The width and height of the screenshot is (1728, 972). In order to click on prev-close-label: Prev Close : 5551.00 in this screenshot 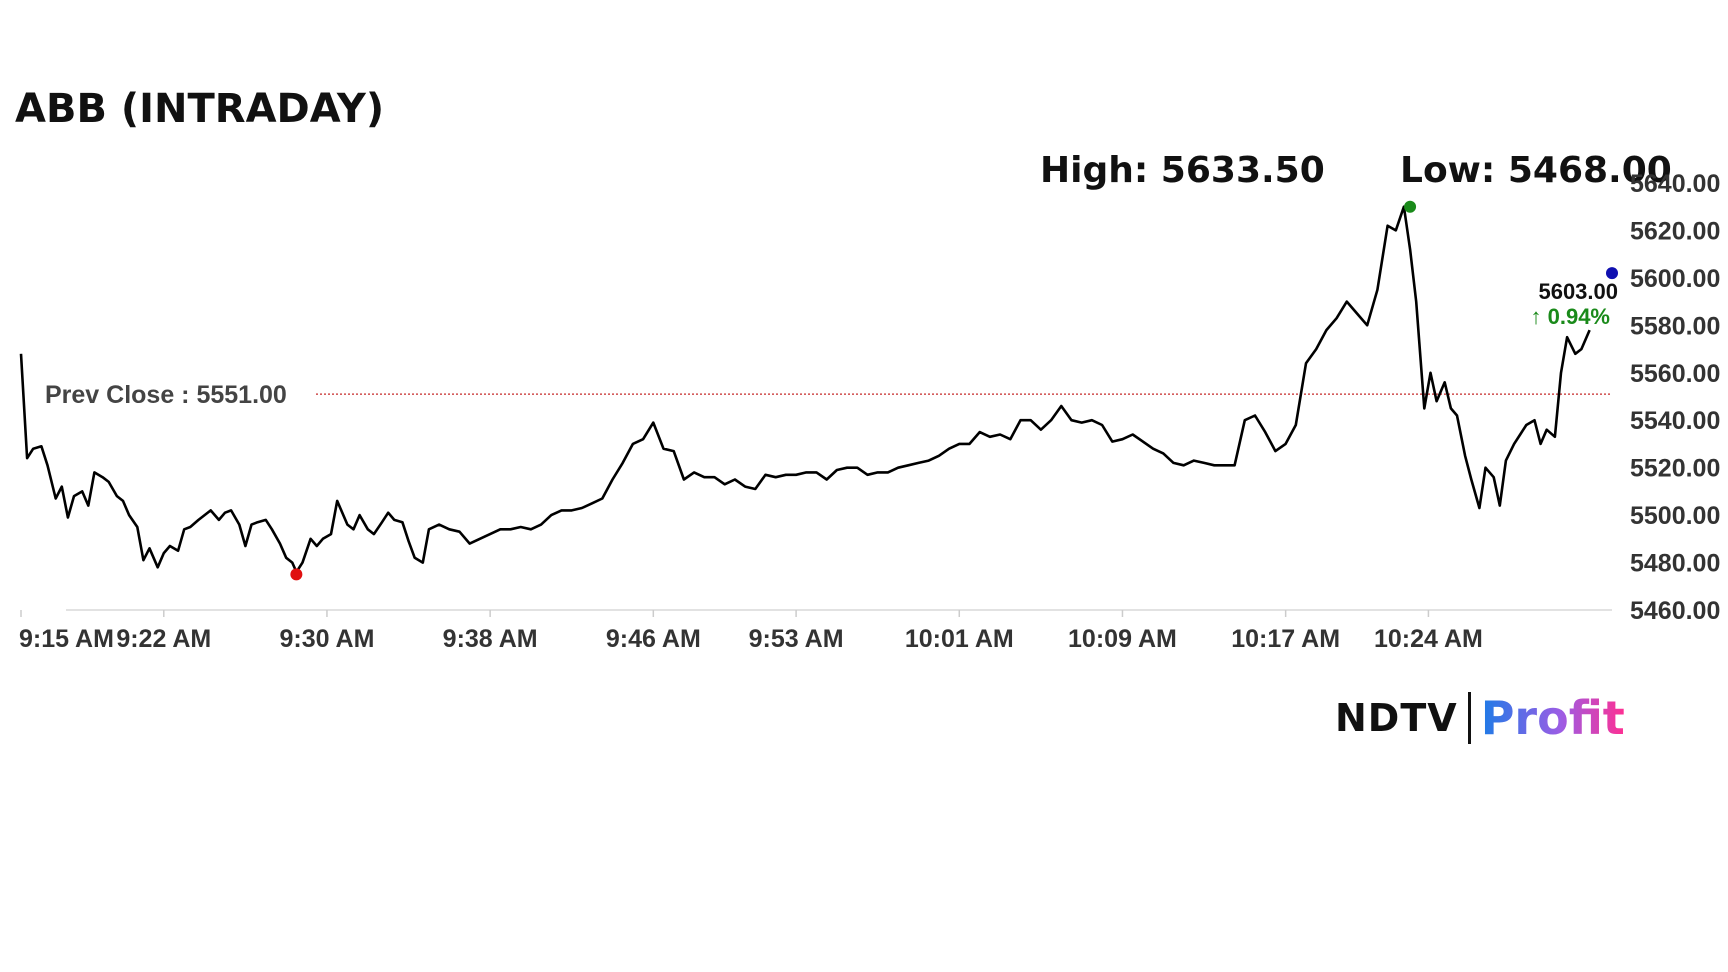, I will do `click(166, 395)`.